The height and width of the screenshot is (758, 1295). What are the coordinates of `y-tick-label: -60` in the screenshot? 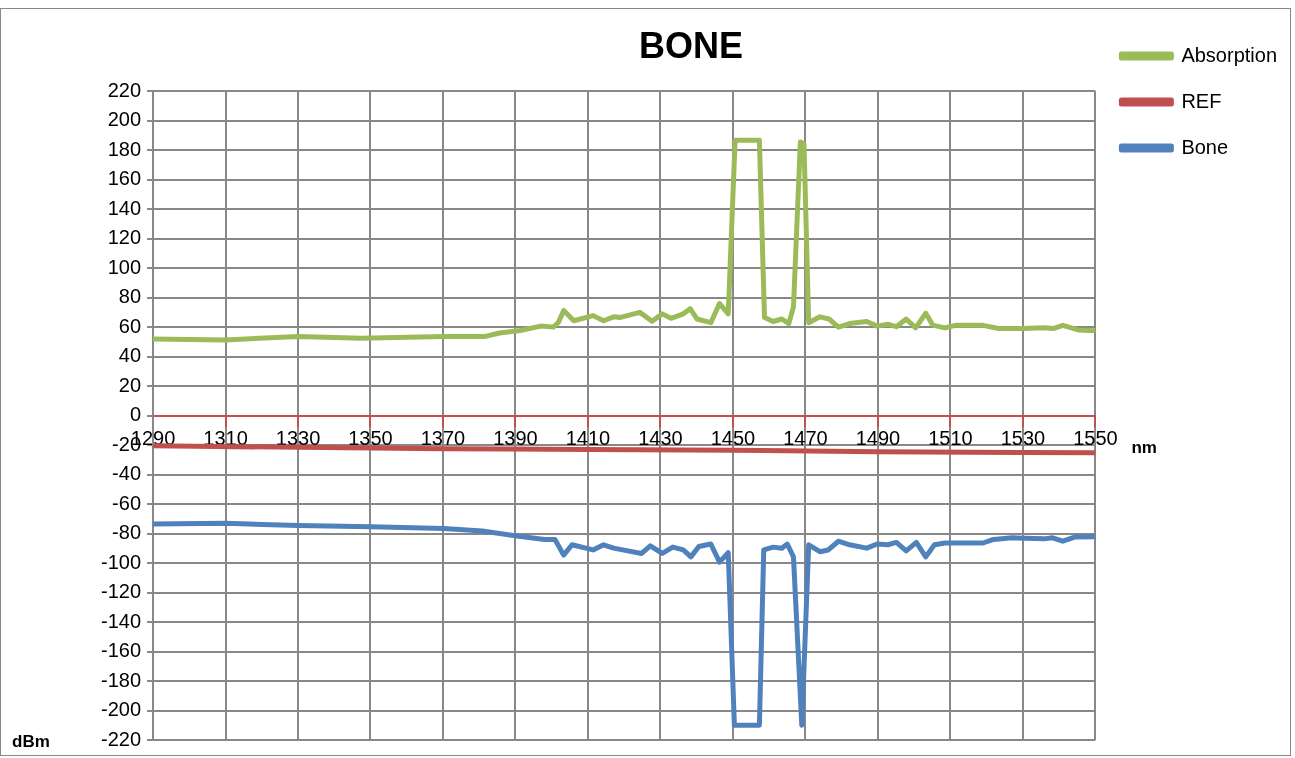 It's located at (127, 502).